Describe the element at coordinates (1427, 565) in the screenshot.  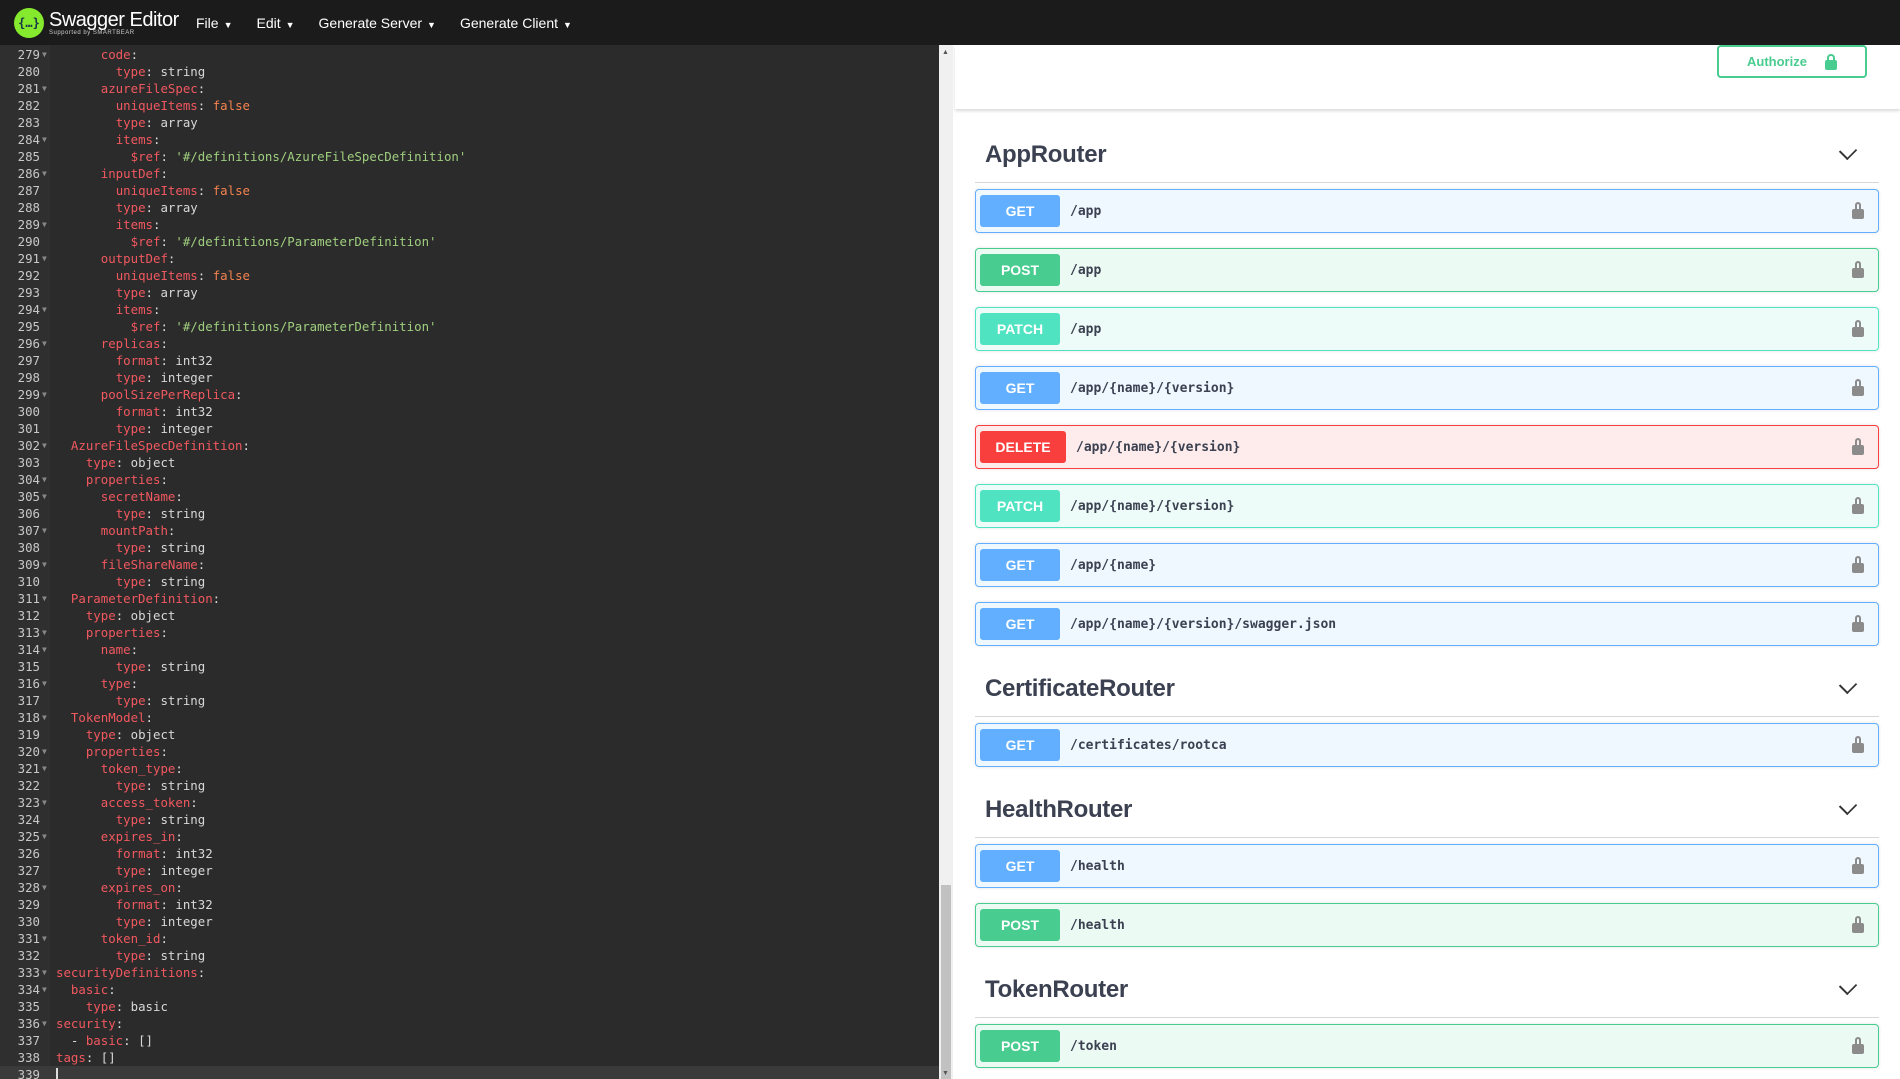
I see `operation-get: GET/app/{name}` at that location.